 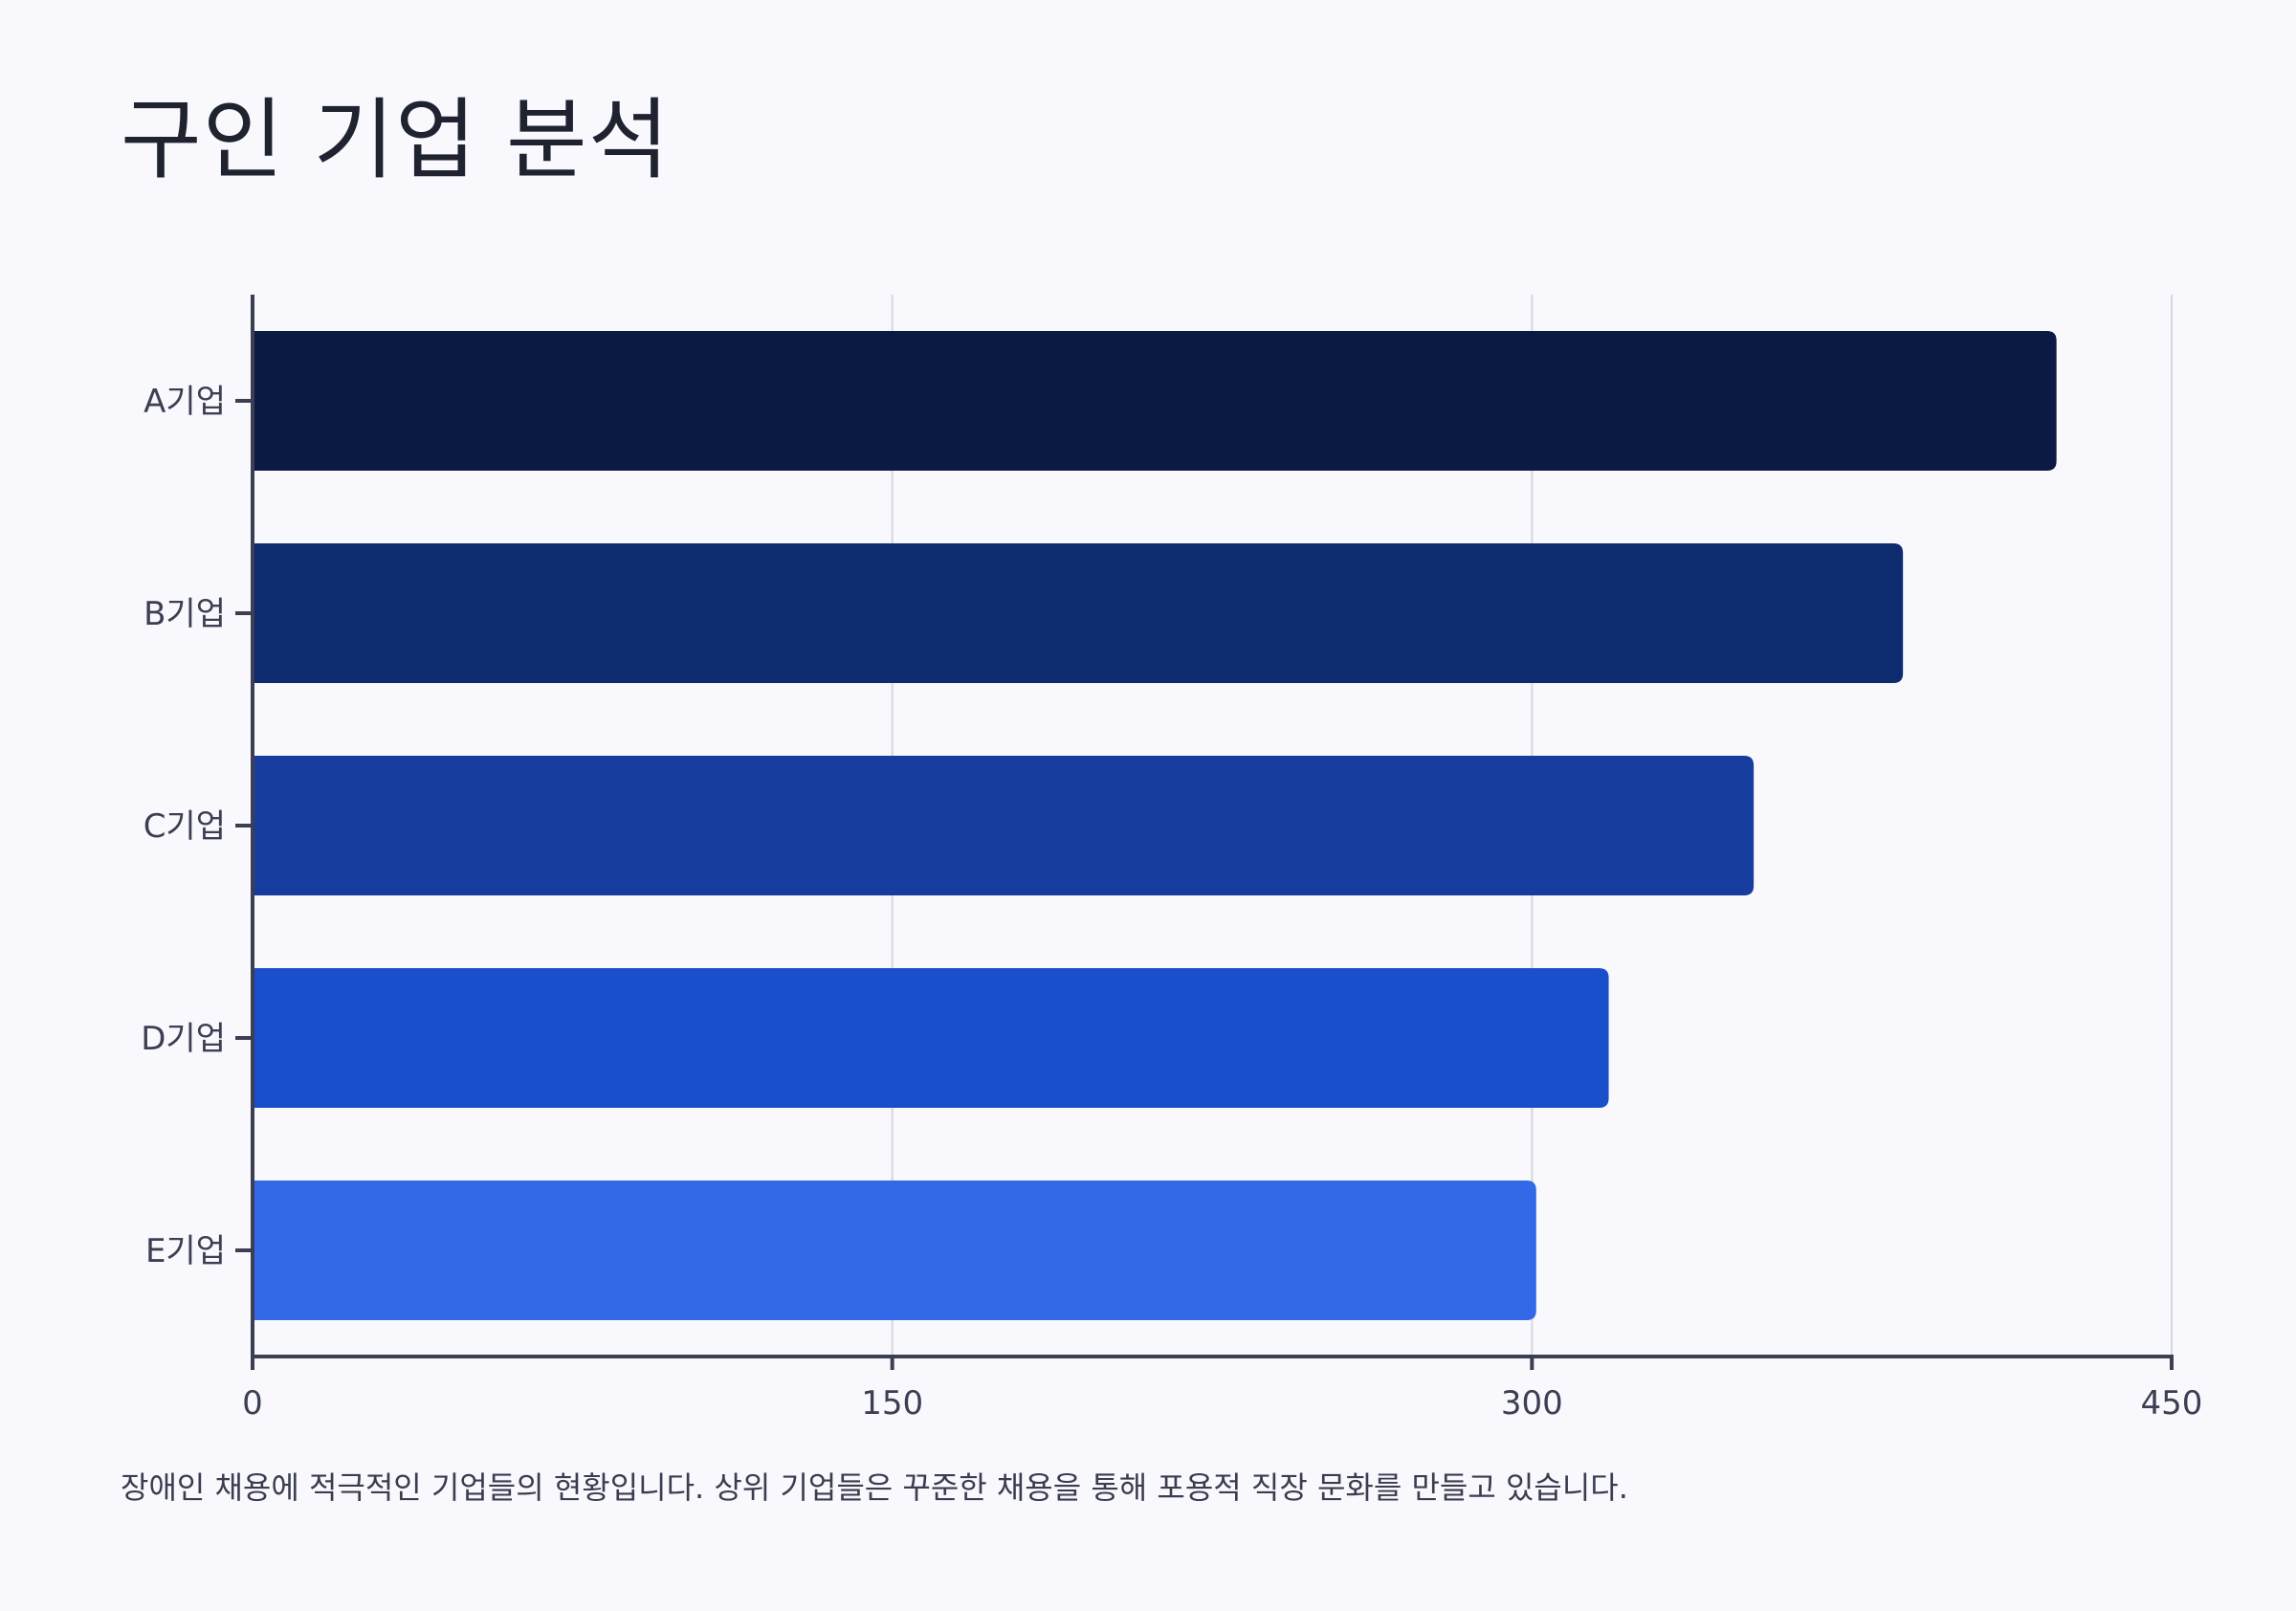 I want to click on y-tick-label: E기업, so click(x=185, y=1251).